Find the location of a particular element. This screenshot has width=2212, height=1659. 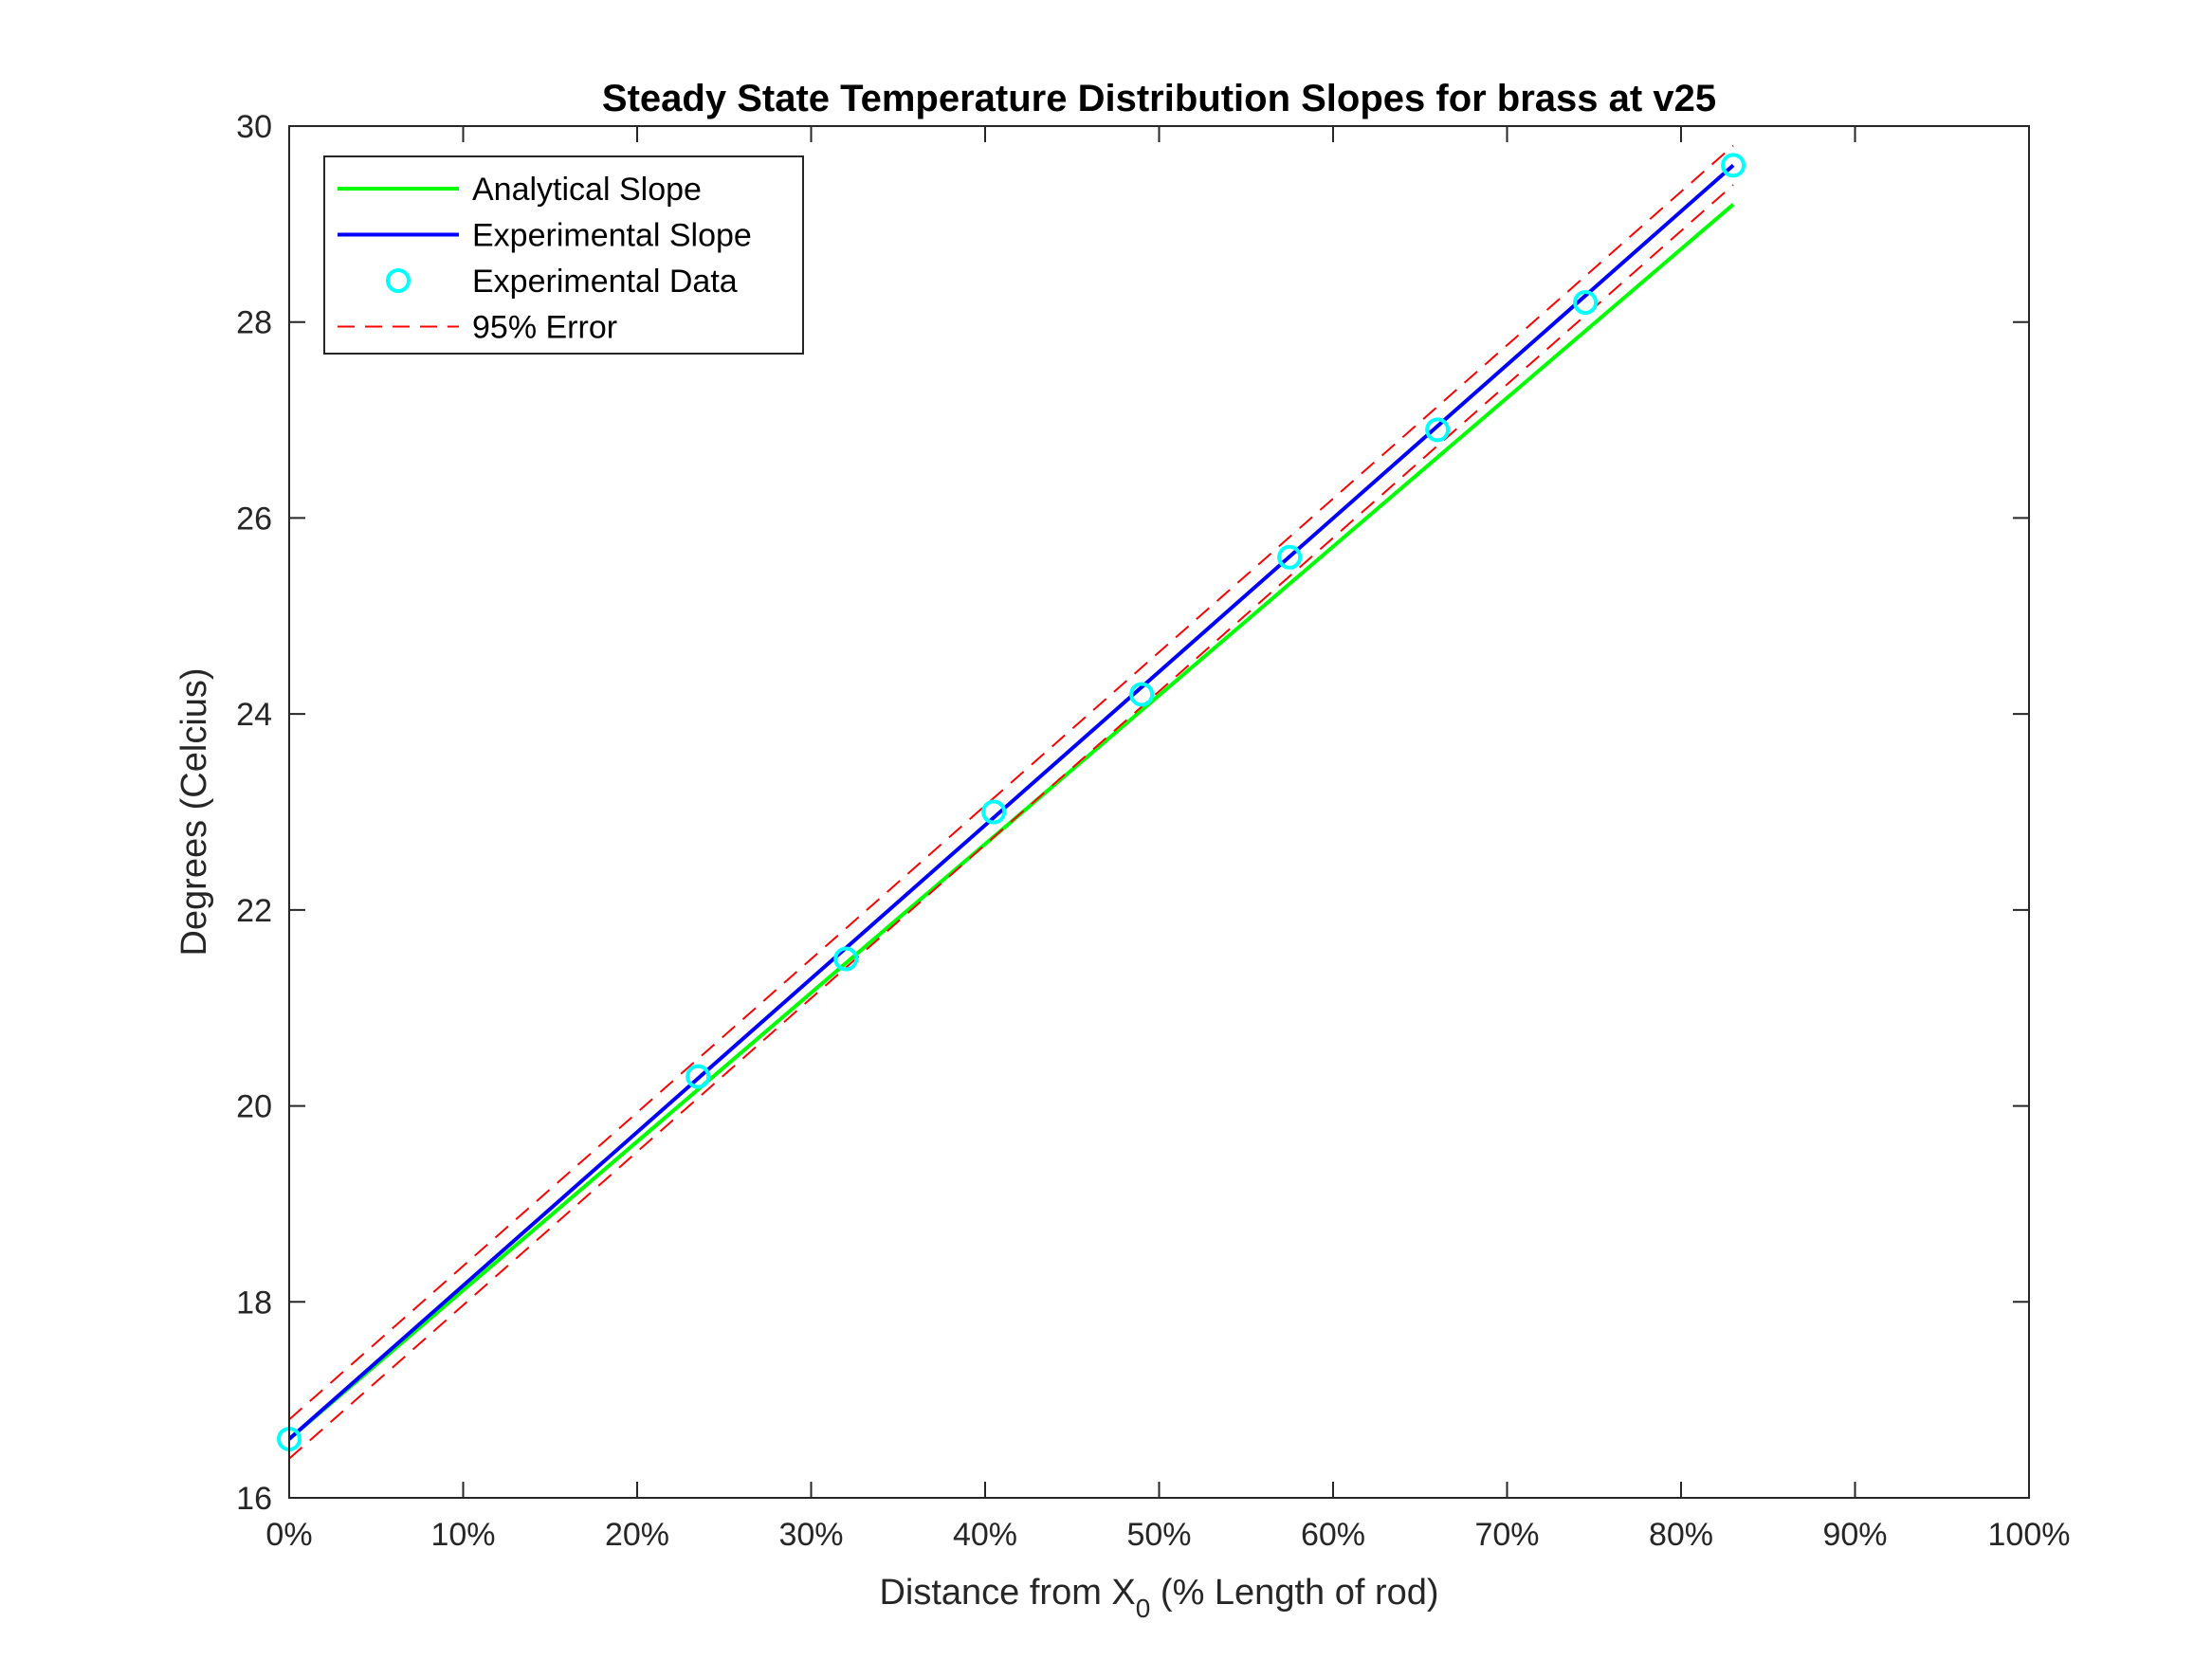

y-tick-label: 26 is located at coordinates (254, 519).